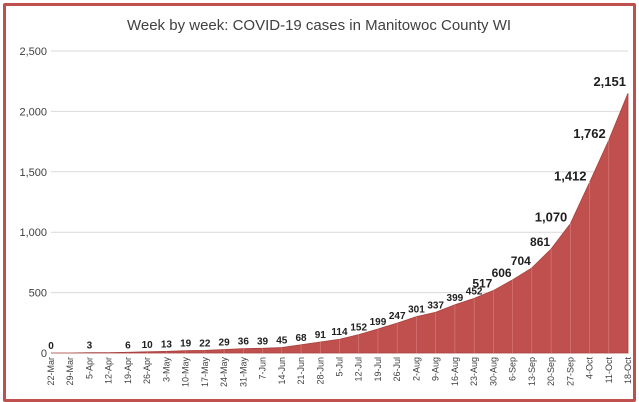 The height and width of the screenshot is (402, 639). Describe the element at coordinates (627, 91) in the screenshot. I see `data-label-leader` at that location.